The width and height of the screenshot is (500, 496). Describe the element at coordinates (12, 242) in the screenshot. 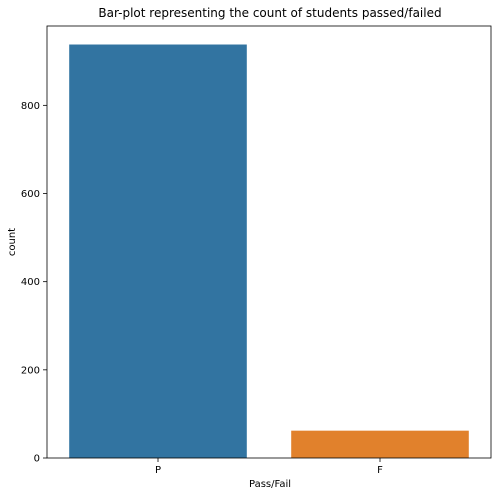

I see `y-axis-title: count` at that location.